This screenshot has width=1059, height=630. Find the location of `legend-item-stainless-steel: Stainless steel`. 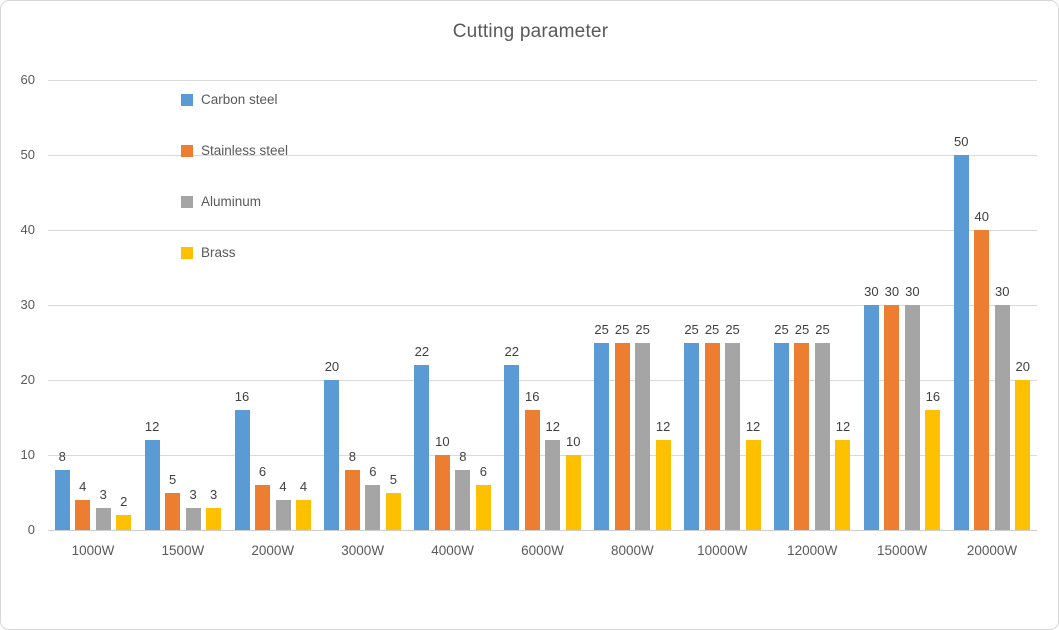

legend-item-stainless-steel: Stainless steel is located at coordinates (234, 150).